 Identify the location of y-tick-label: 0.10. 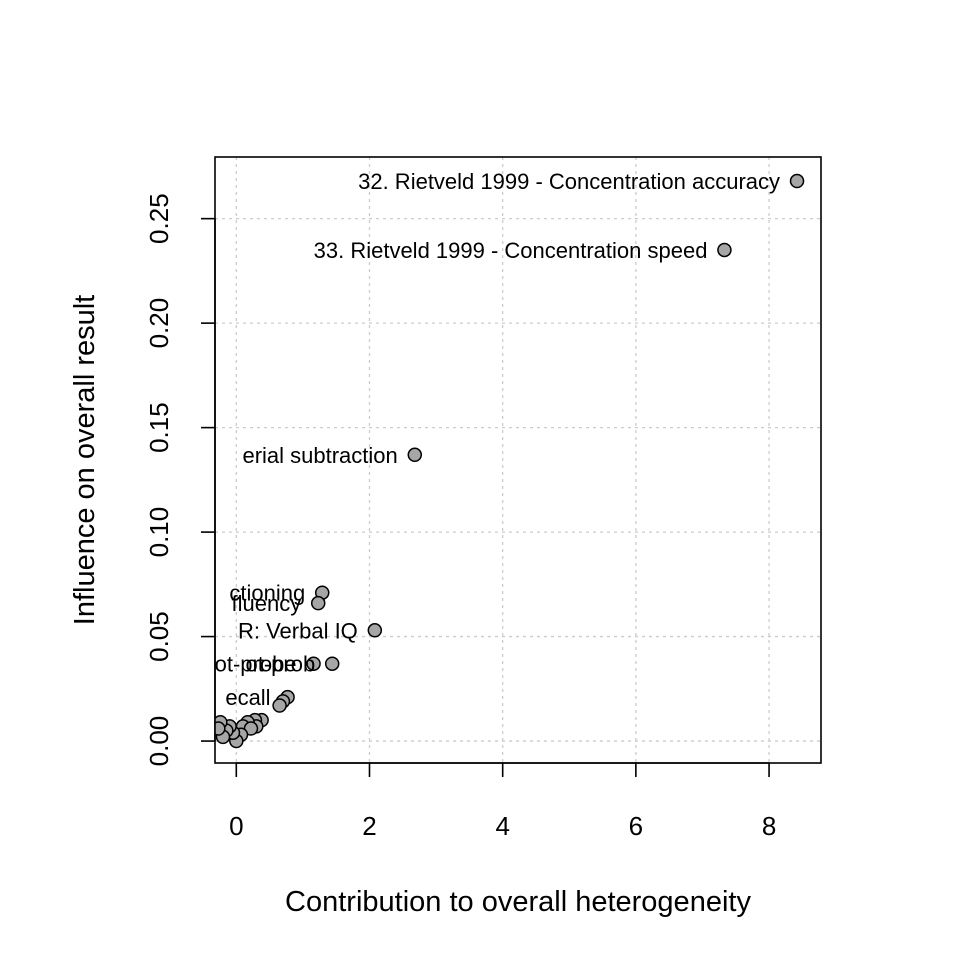
(159, 532).